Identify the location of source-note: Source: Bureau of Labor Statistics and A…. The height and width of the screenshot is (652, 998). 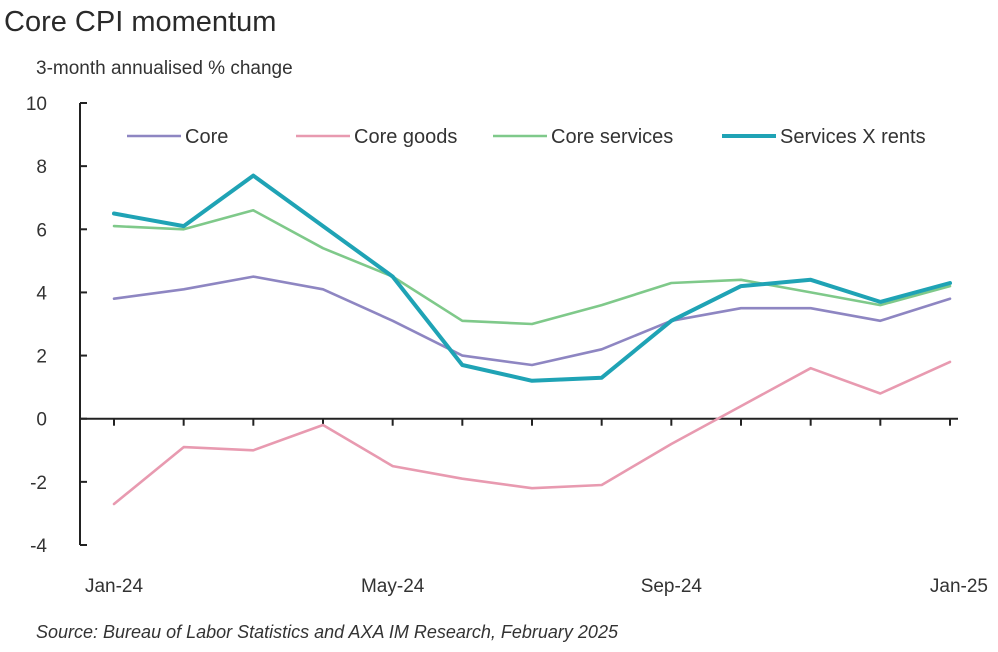
(327, 632).